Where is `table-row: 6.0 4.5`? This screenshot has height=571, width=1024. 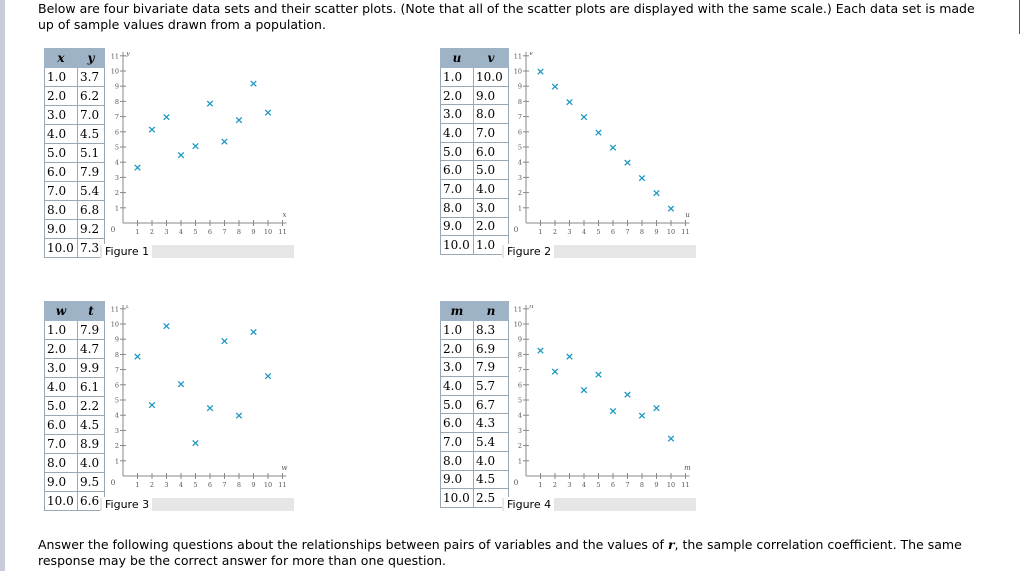 table-row: 6.0 4.5 is located at coordinates (74, 425).